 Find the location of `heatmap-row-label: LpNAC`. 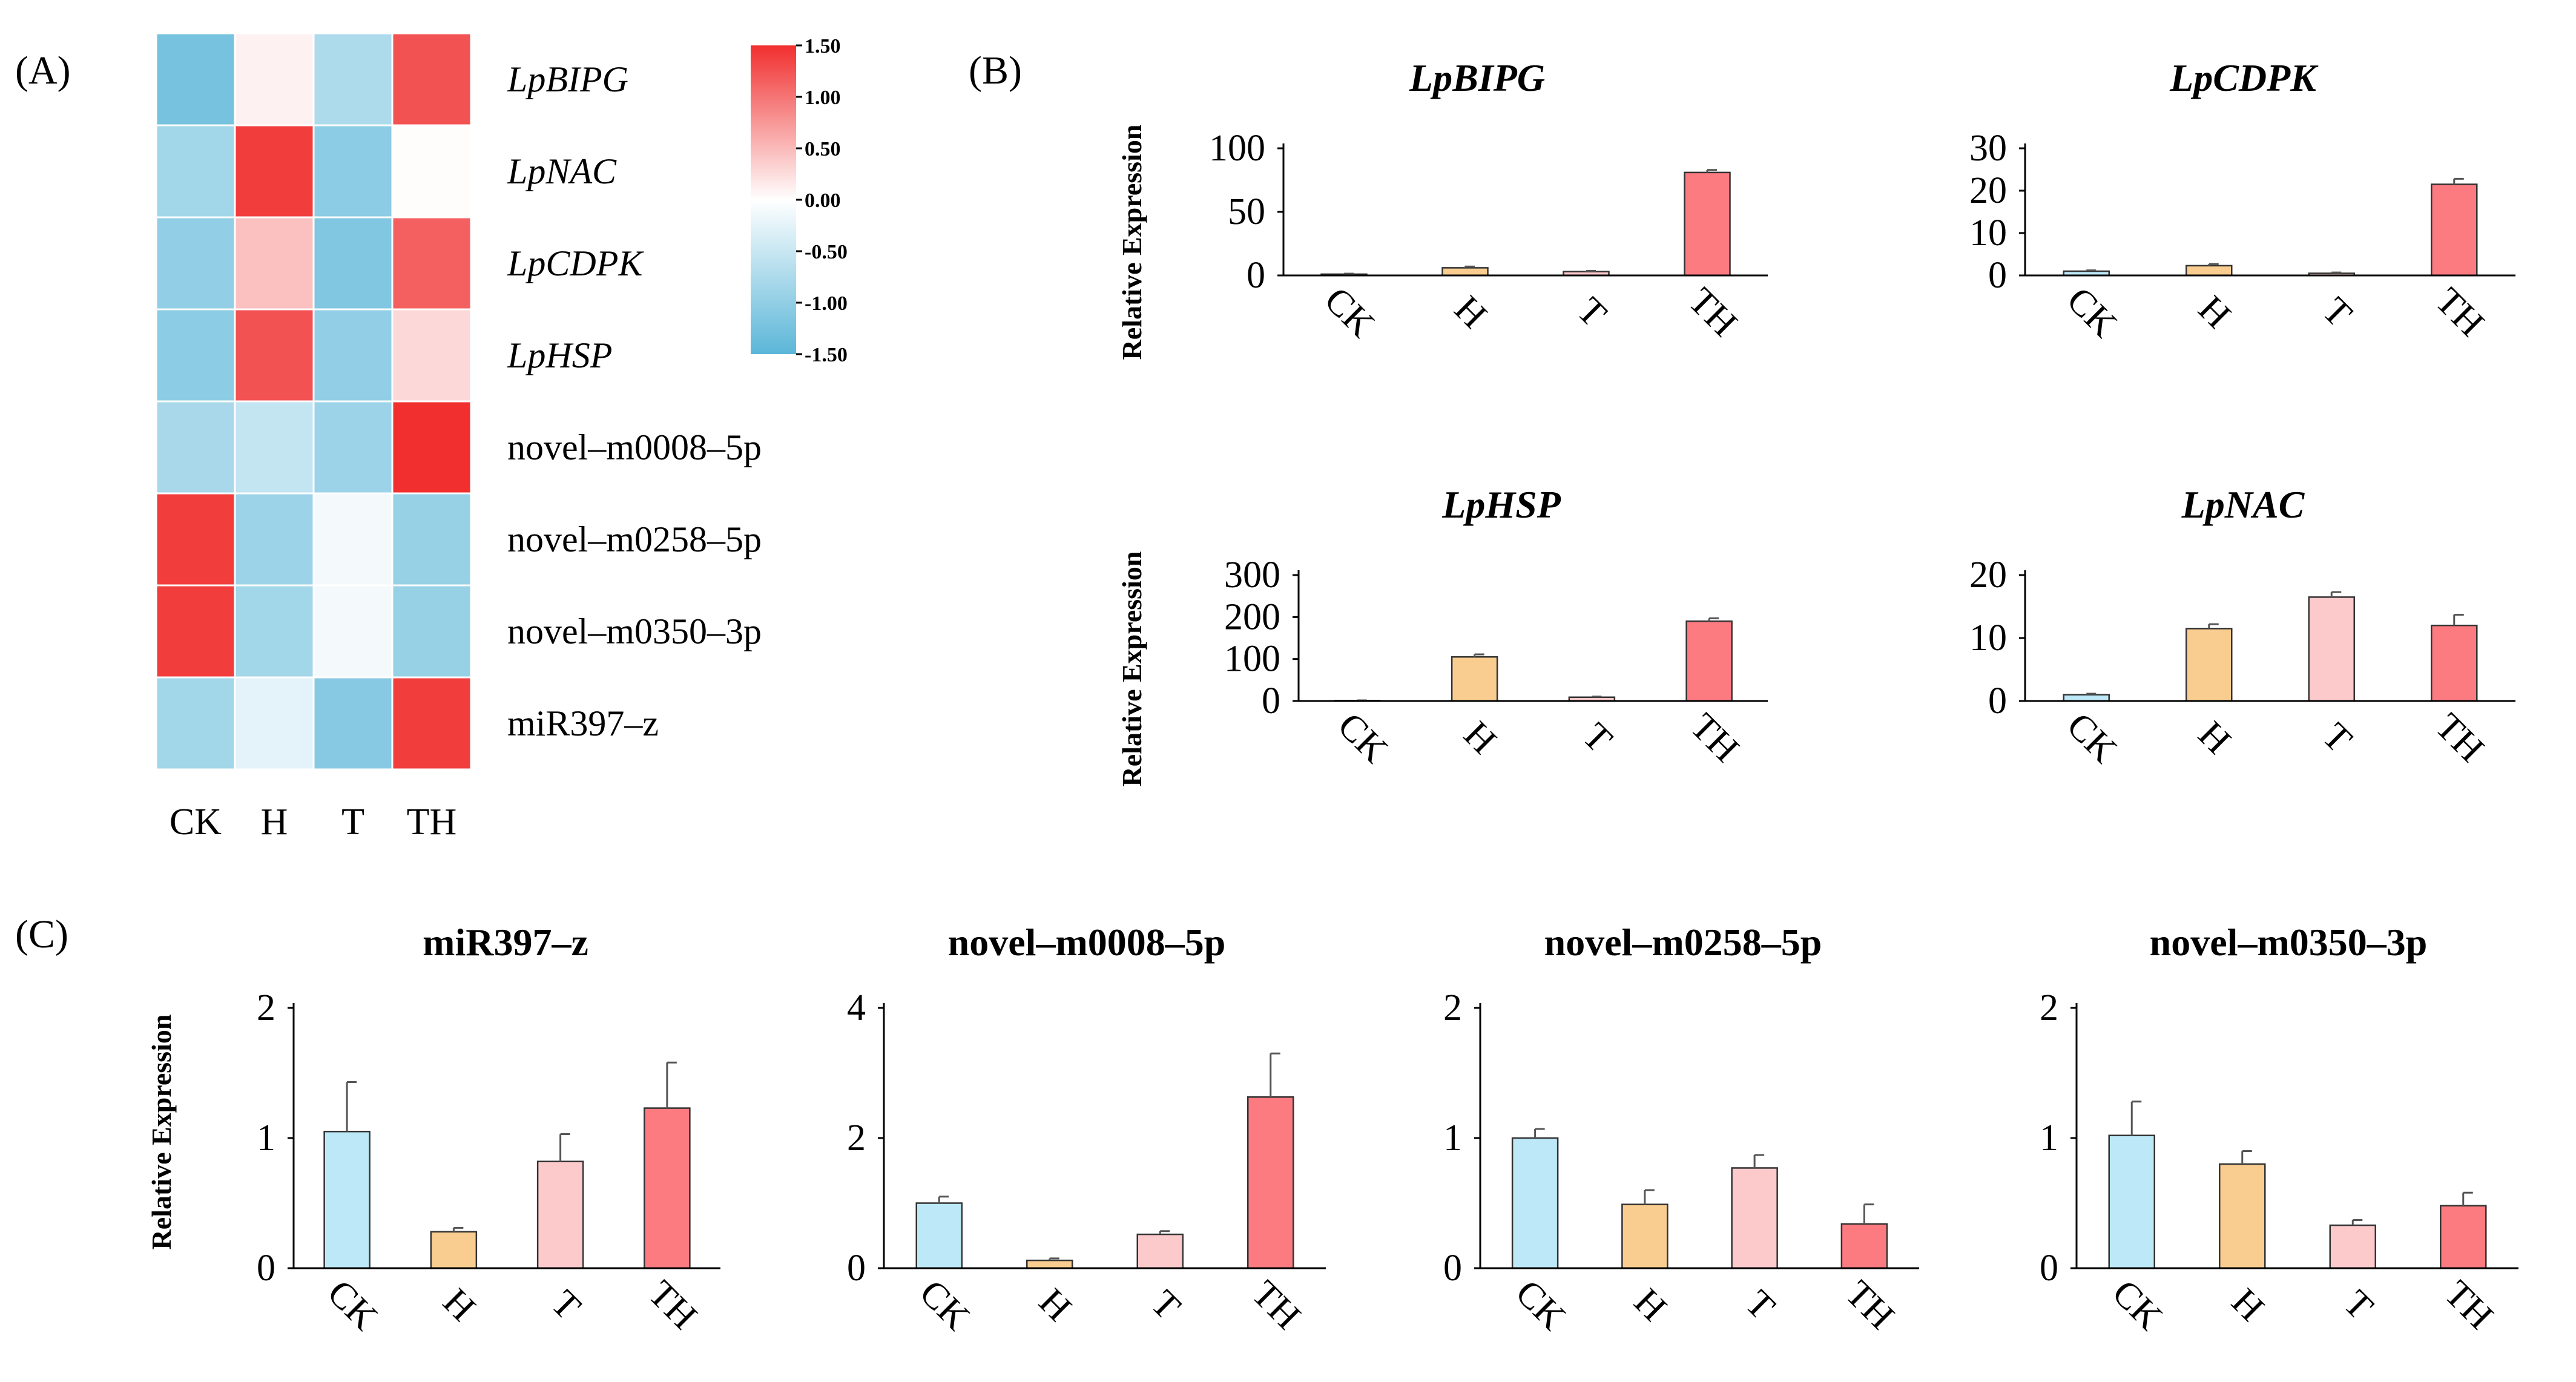

heatmap-row-label: LpNAC is located at coordinates (562, 171).